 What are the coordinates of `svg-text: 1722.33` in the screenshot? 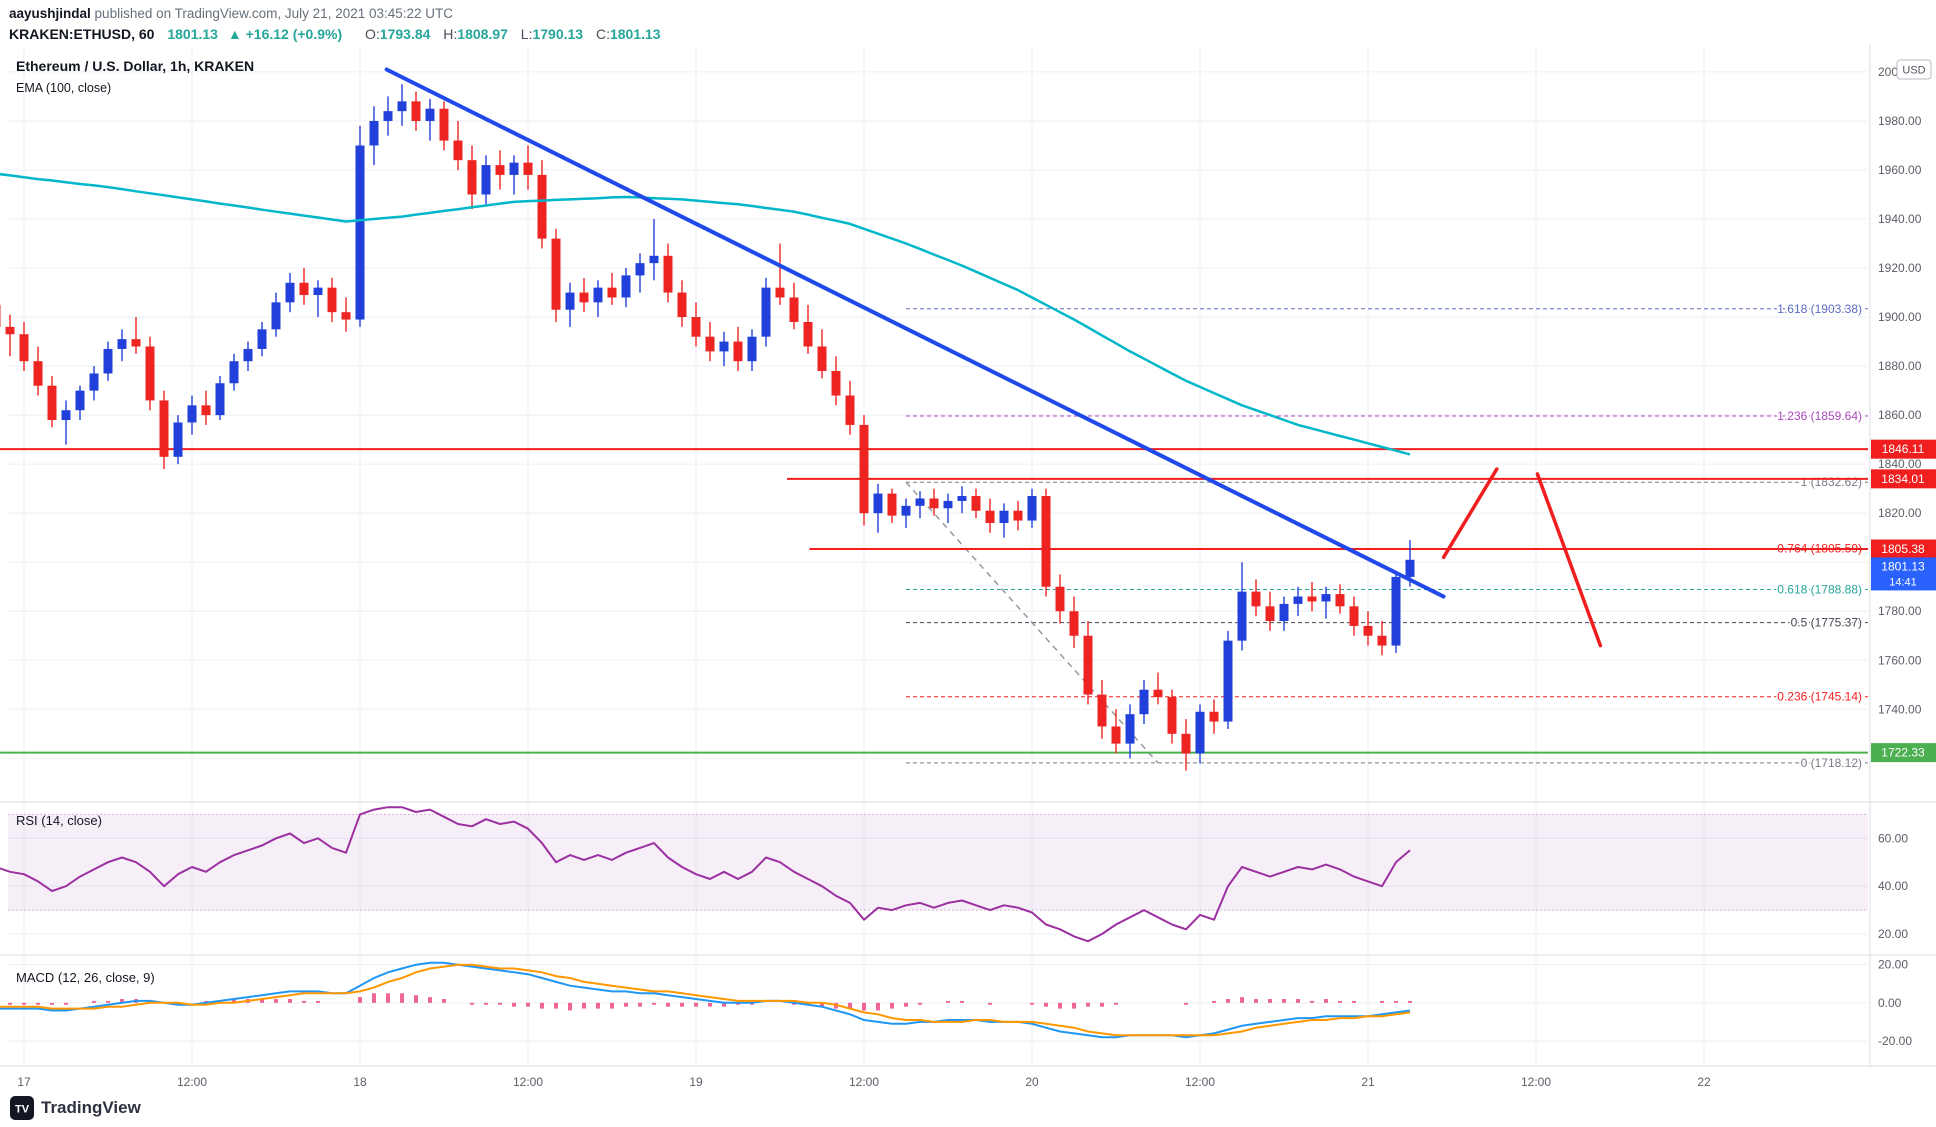 It's located at (1903, 753).